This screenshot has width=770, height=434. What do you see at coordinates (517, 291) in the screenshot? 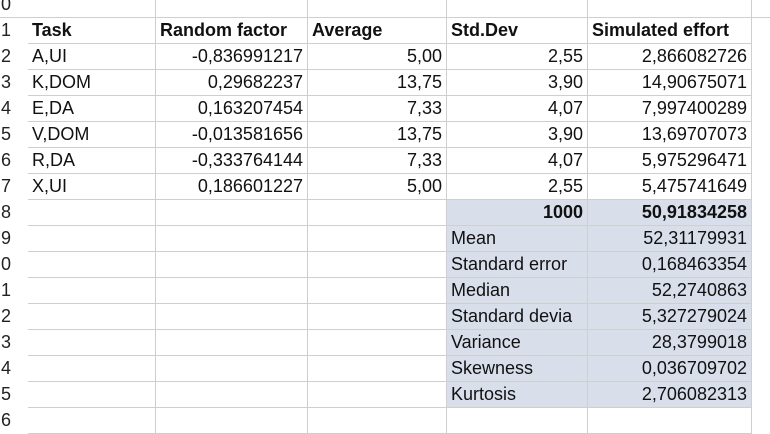
I see `stat-label-cell: Median` at bounding box center [517, 291].